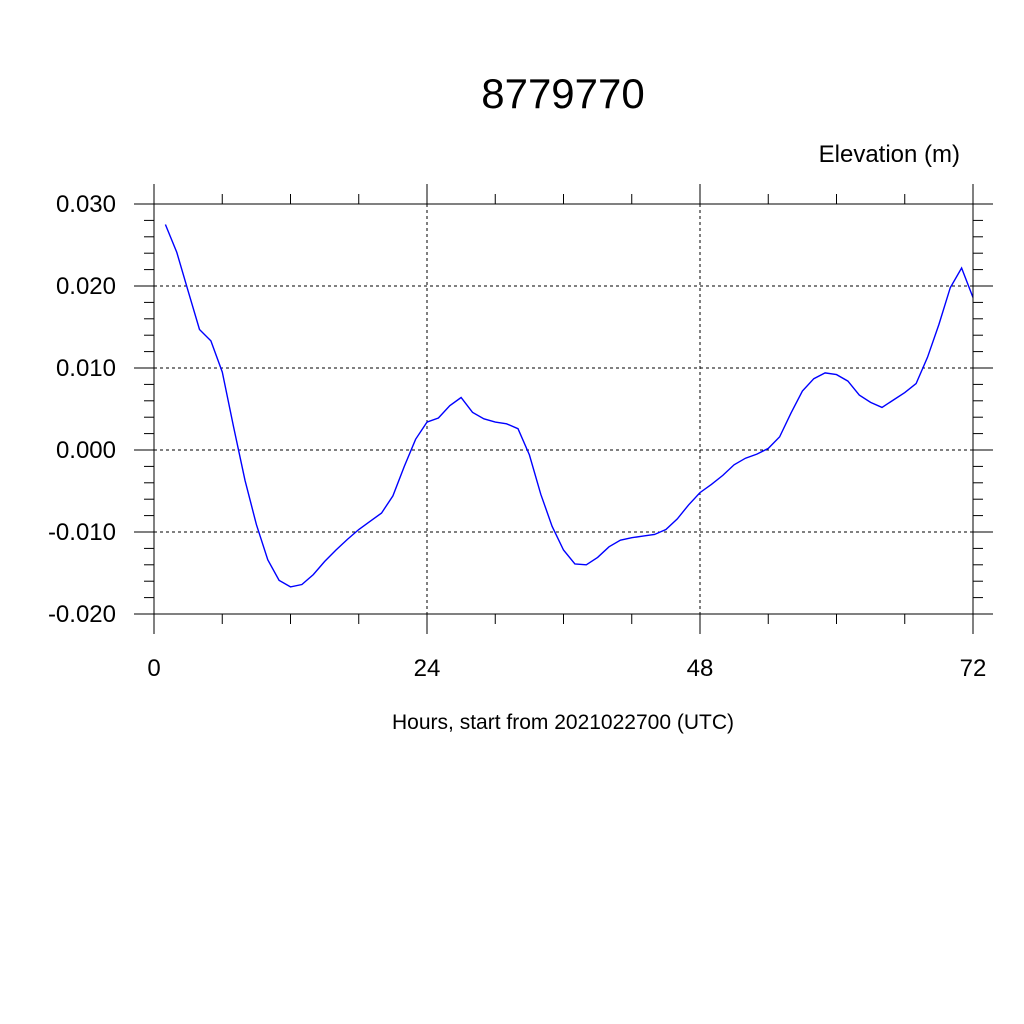 This screenshot has height=1024, width=1024. What do you see at coordinates (427, 668) in the screenshot?
I see `x-tick-label: 24` at bounding box center [427, 668].